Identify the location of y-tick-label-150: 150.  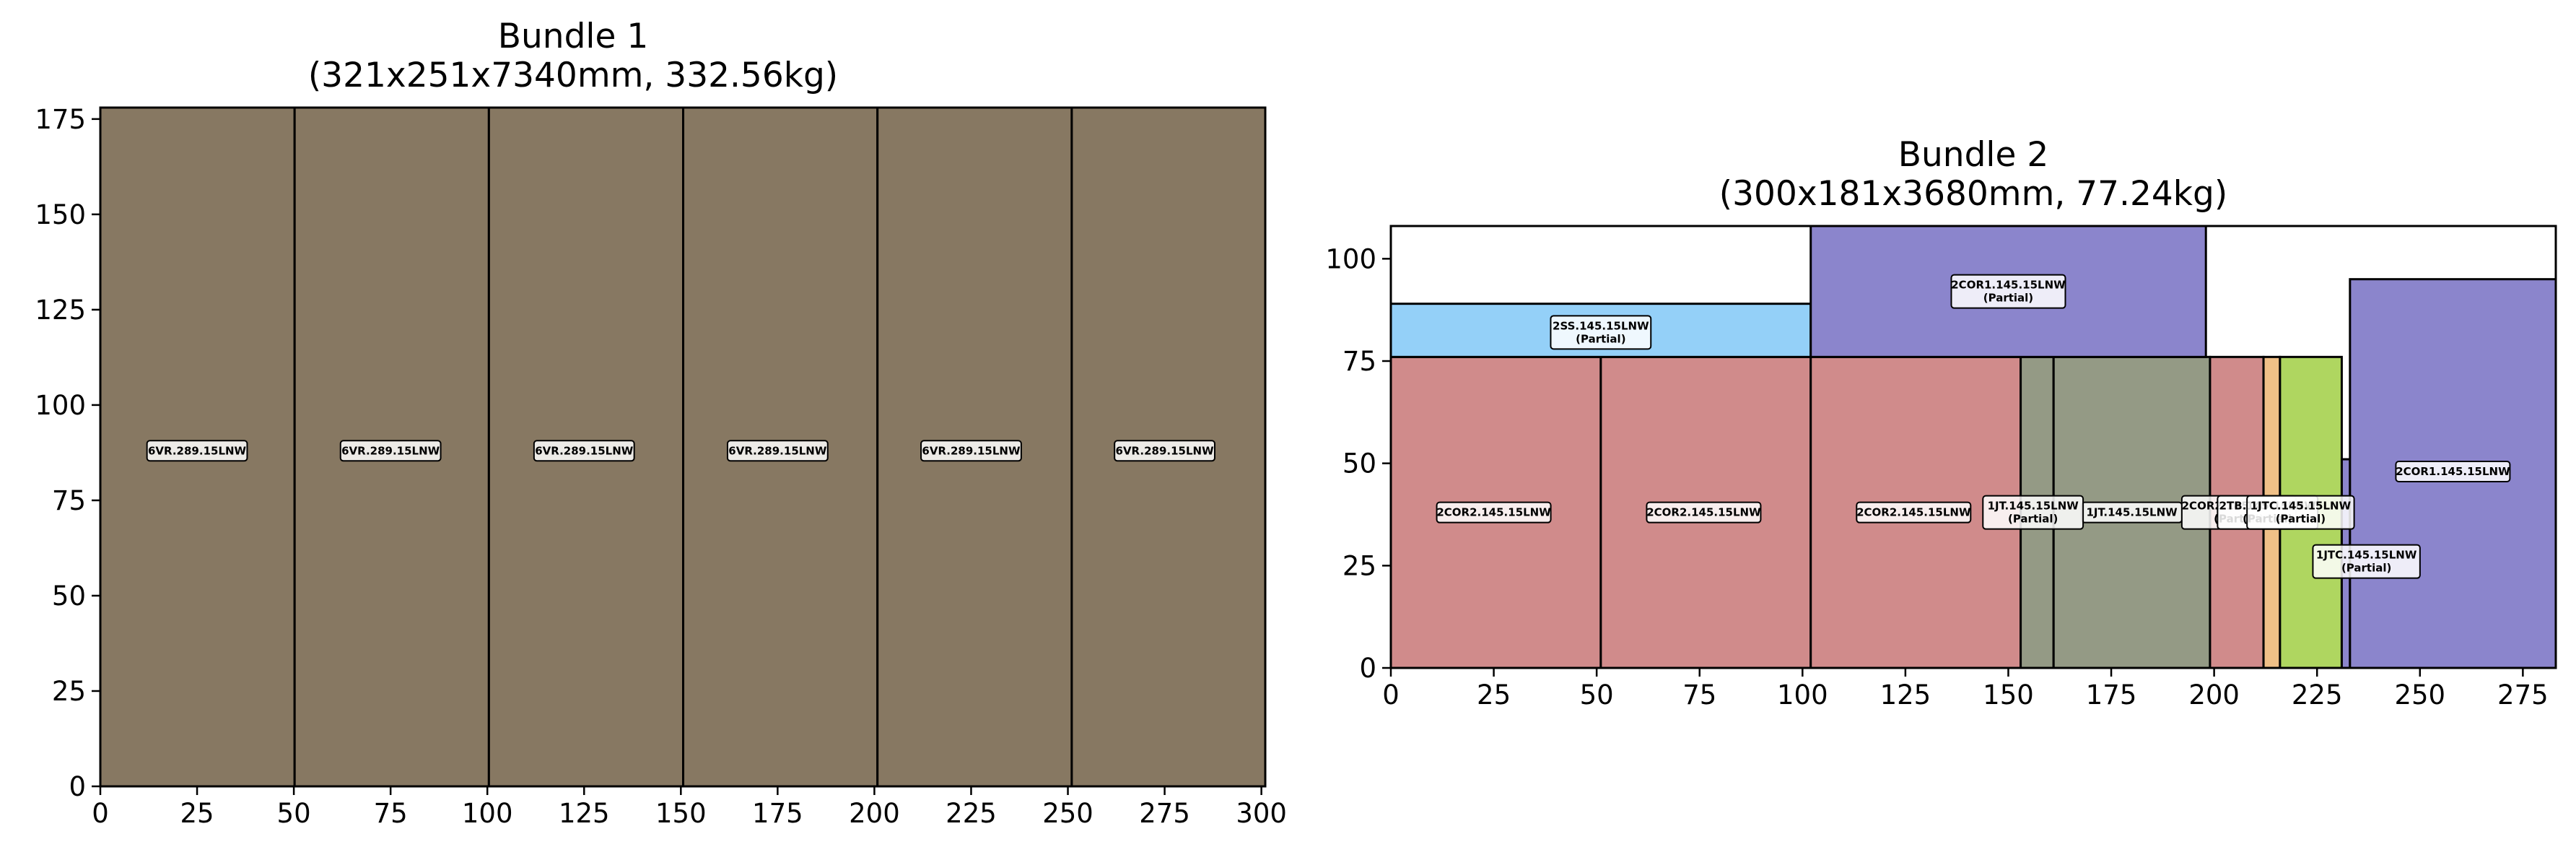
(60, 214).